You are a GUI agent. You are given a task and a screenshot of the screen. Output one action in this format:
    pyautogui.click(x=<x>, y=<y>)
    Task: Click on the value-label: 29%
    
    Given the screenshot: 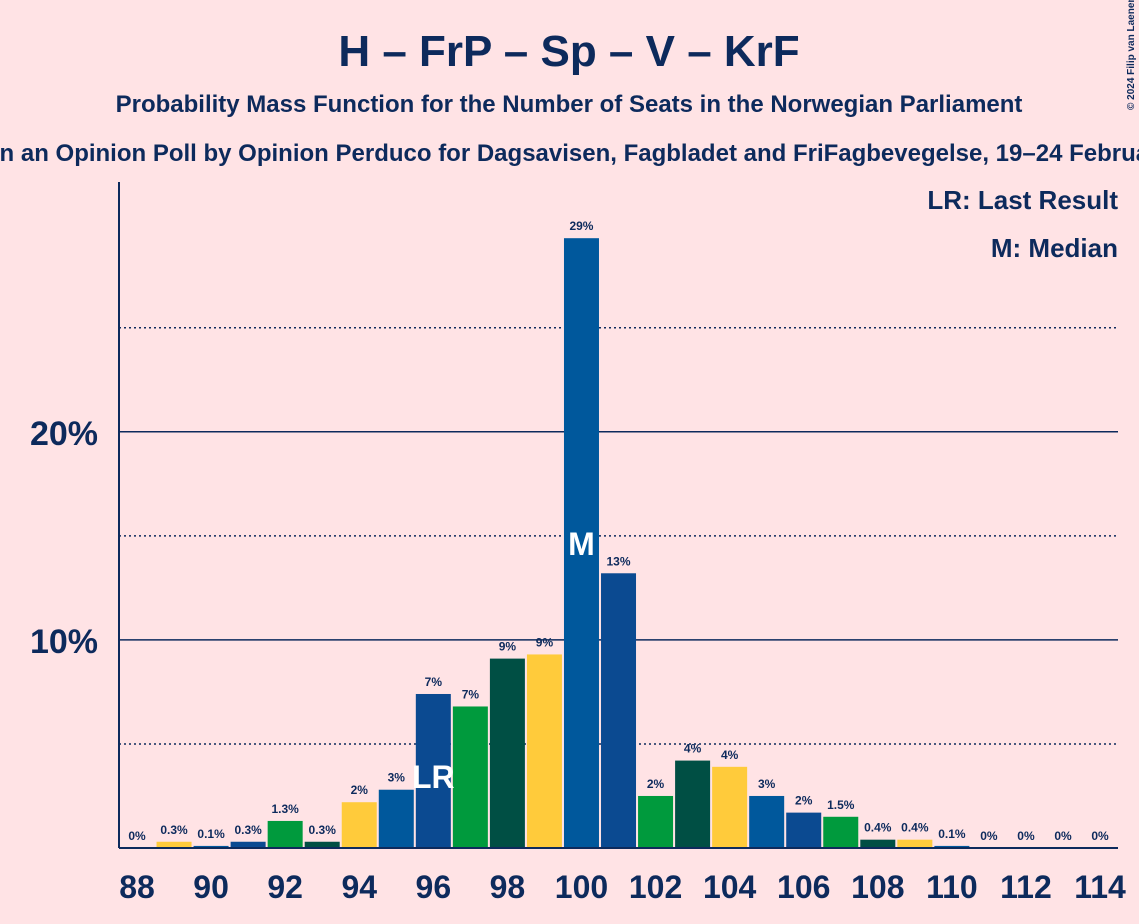 What is the action you would take?
    pyautogui.click(x=581, y=226)
    